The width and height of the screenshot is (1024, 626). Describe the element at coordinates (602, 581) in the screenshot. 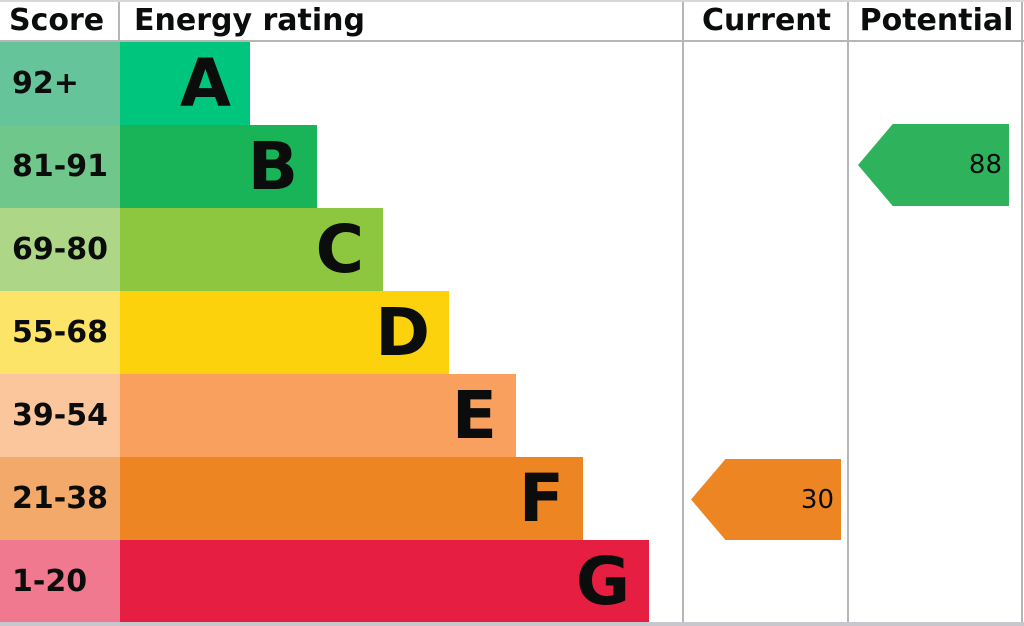

I see `band-letter: G` at that location.